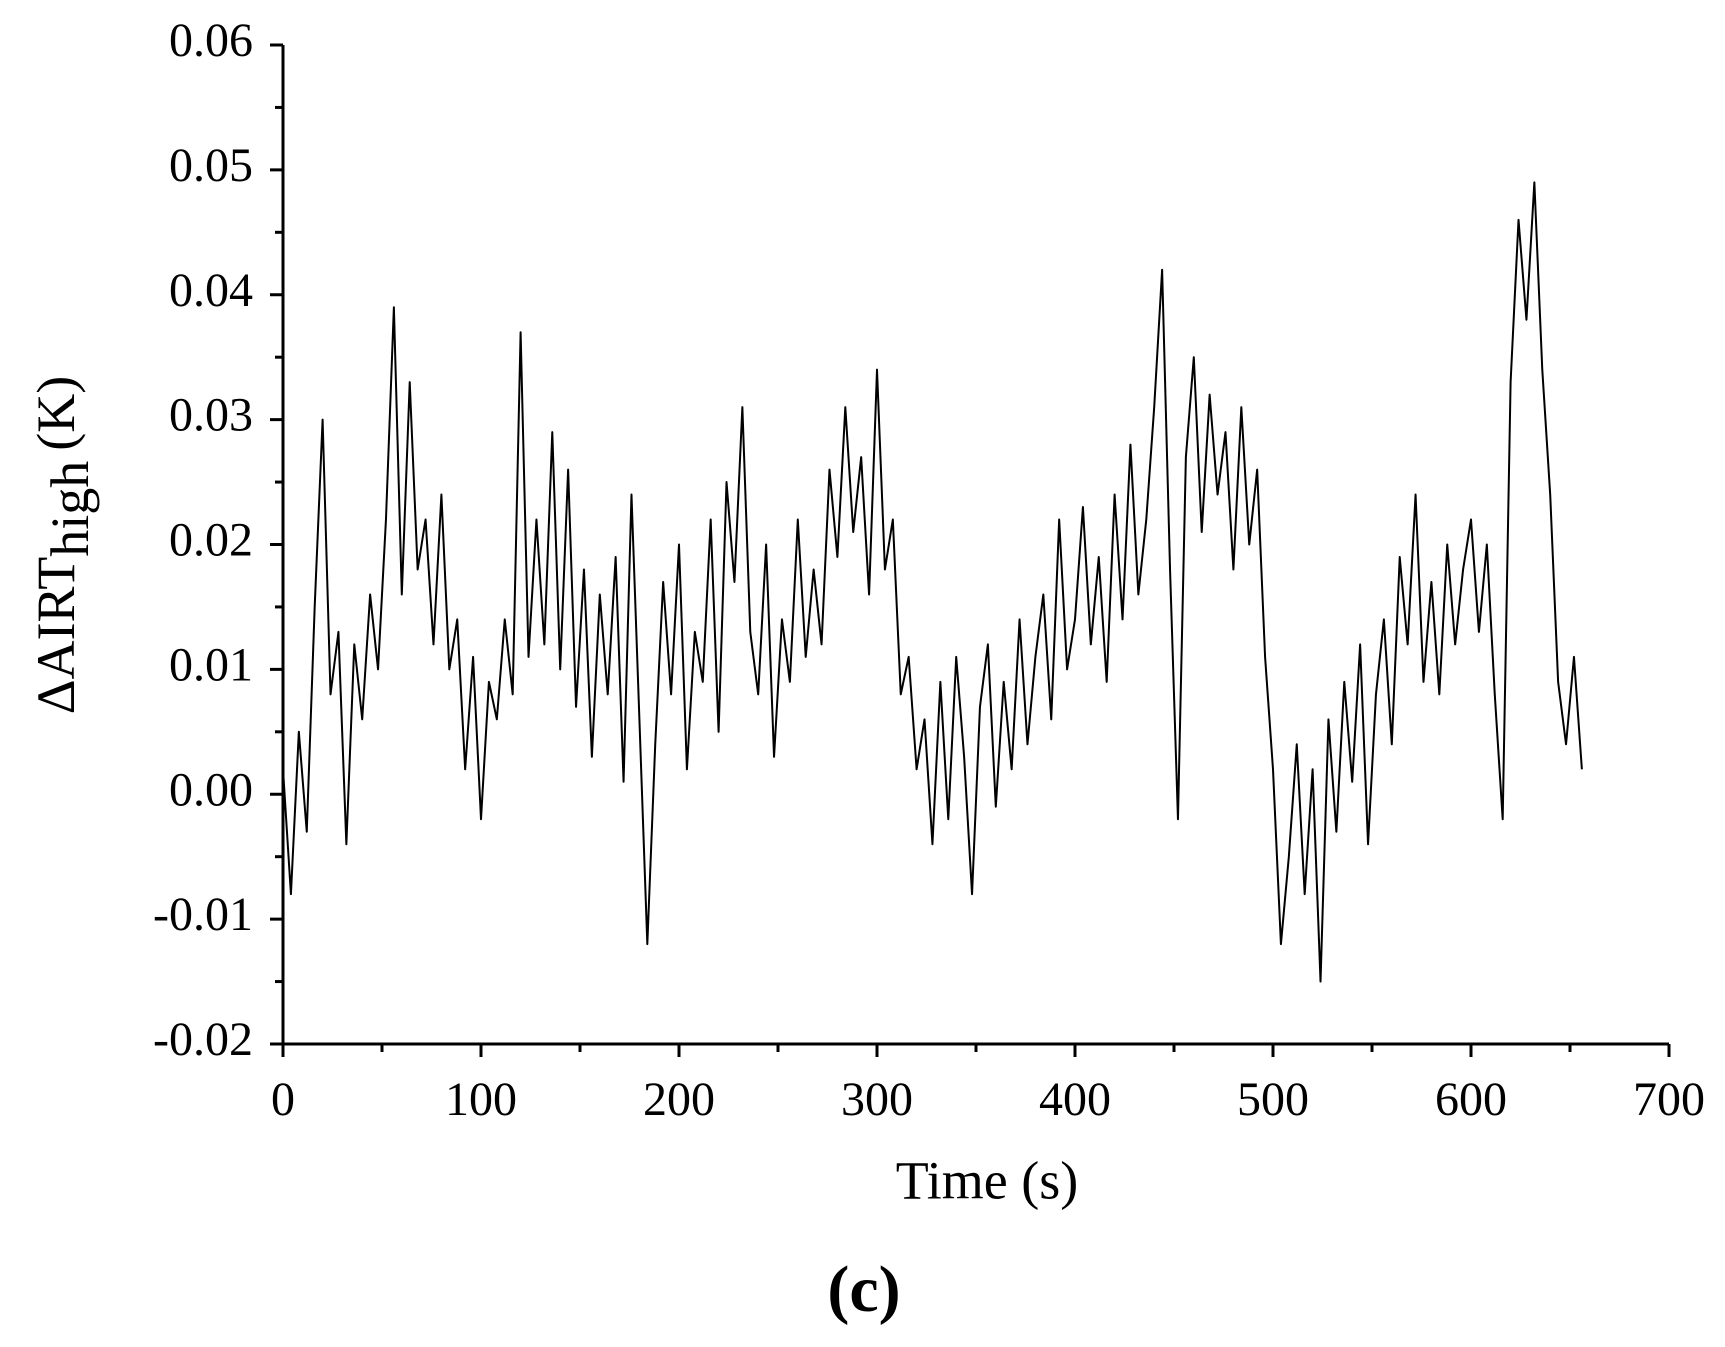 The height and width of the screenshot is (1347, 1725). What do you see at coordinates (1075, 1099) in the screenshot?
I see `x-tick-label: 400` at bounding box center [1075, 1099].